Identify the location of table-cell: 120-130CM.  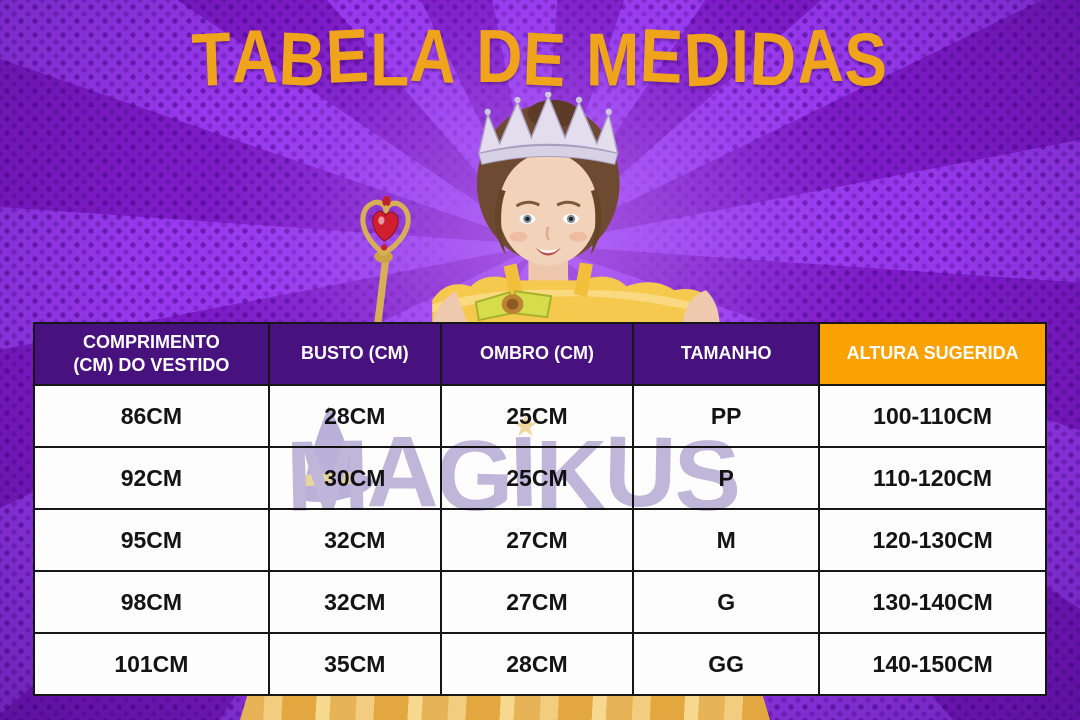
(932, 540).